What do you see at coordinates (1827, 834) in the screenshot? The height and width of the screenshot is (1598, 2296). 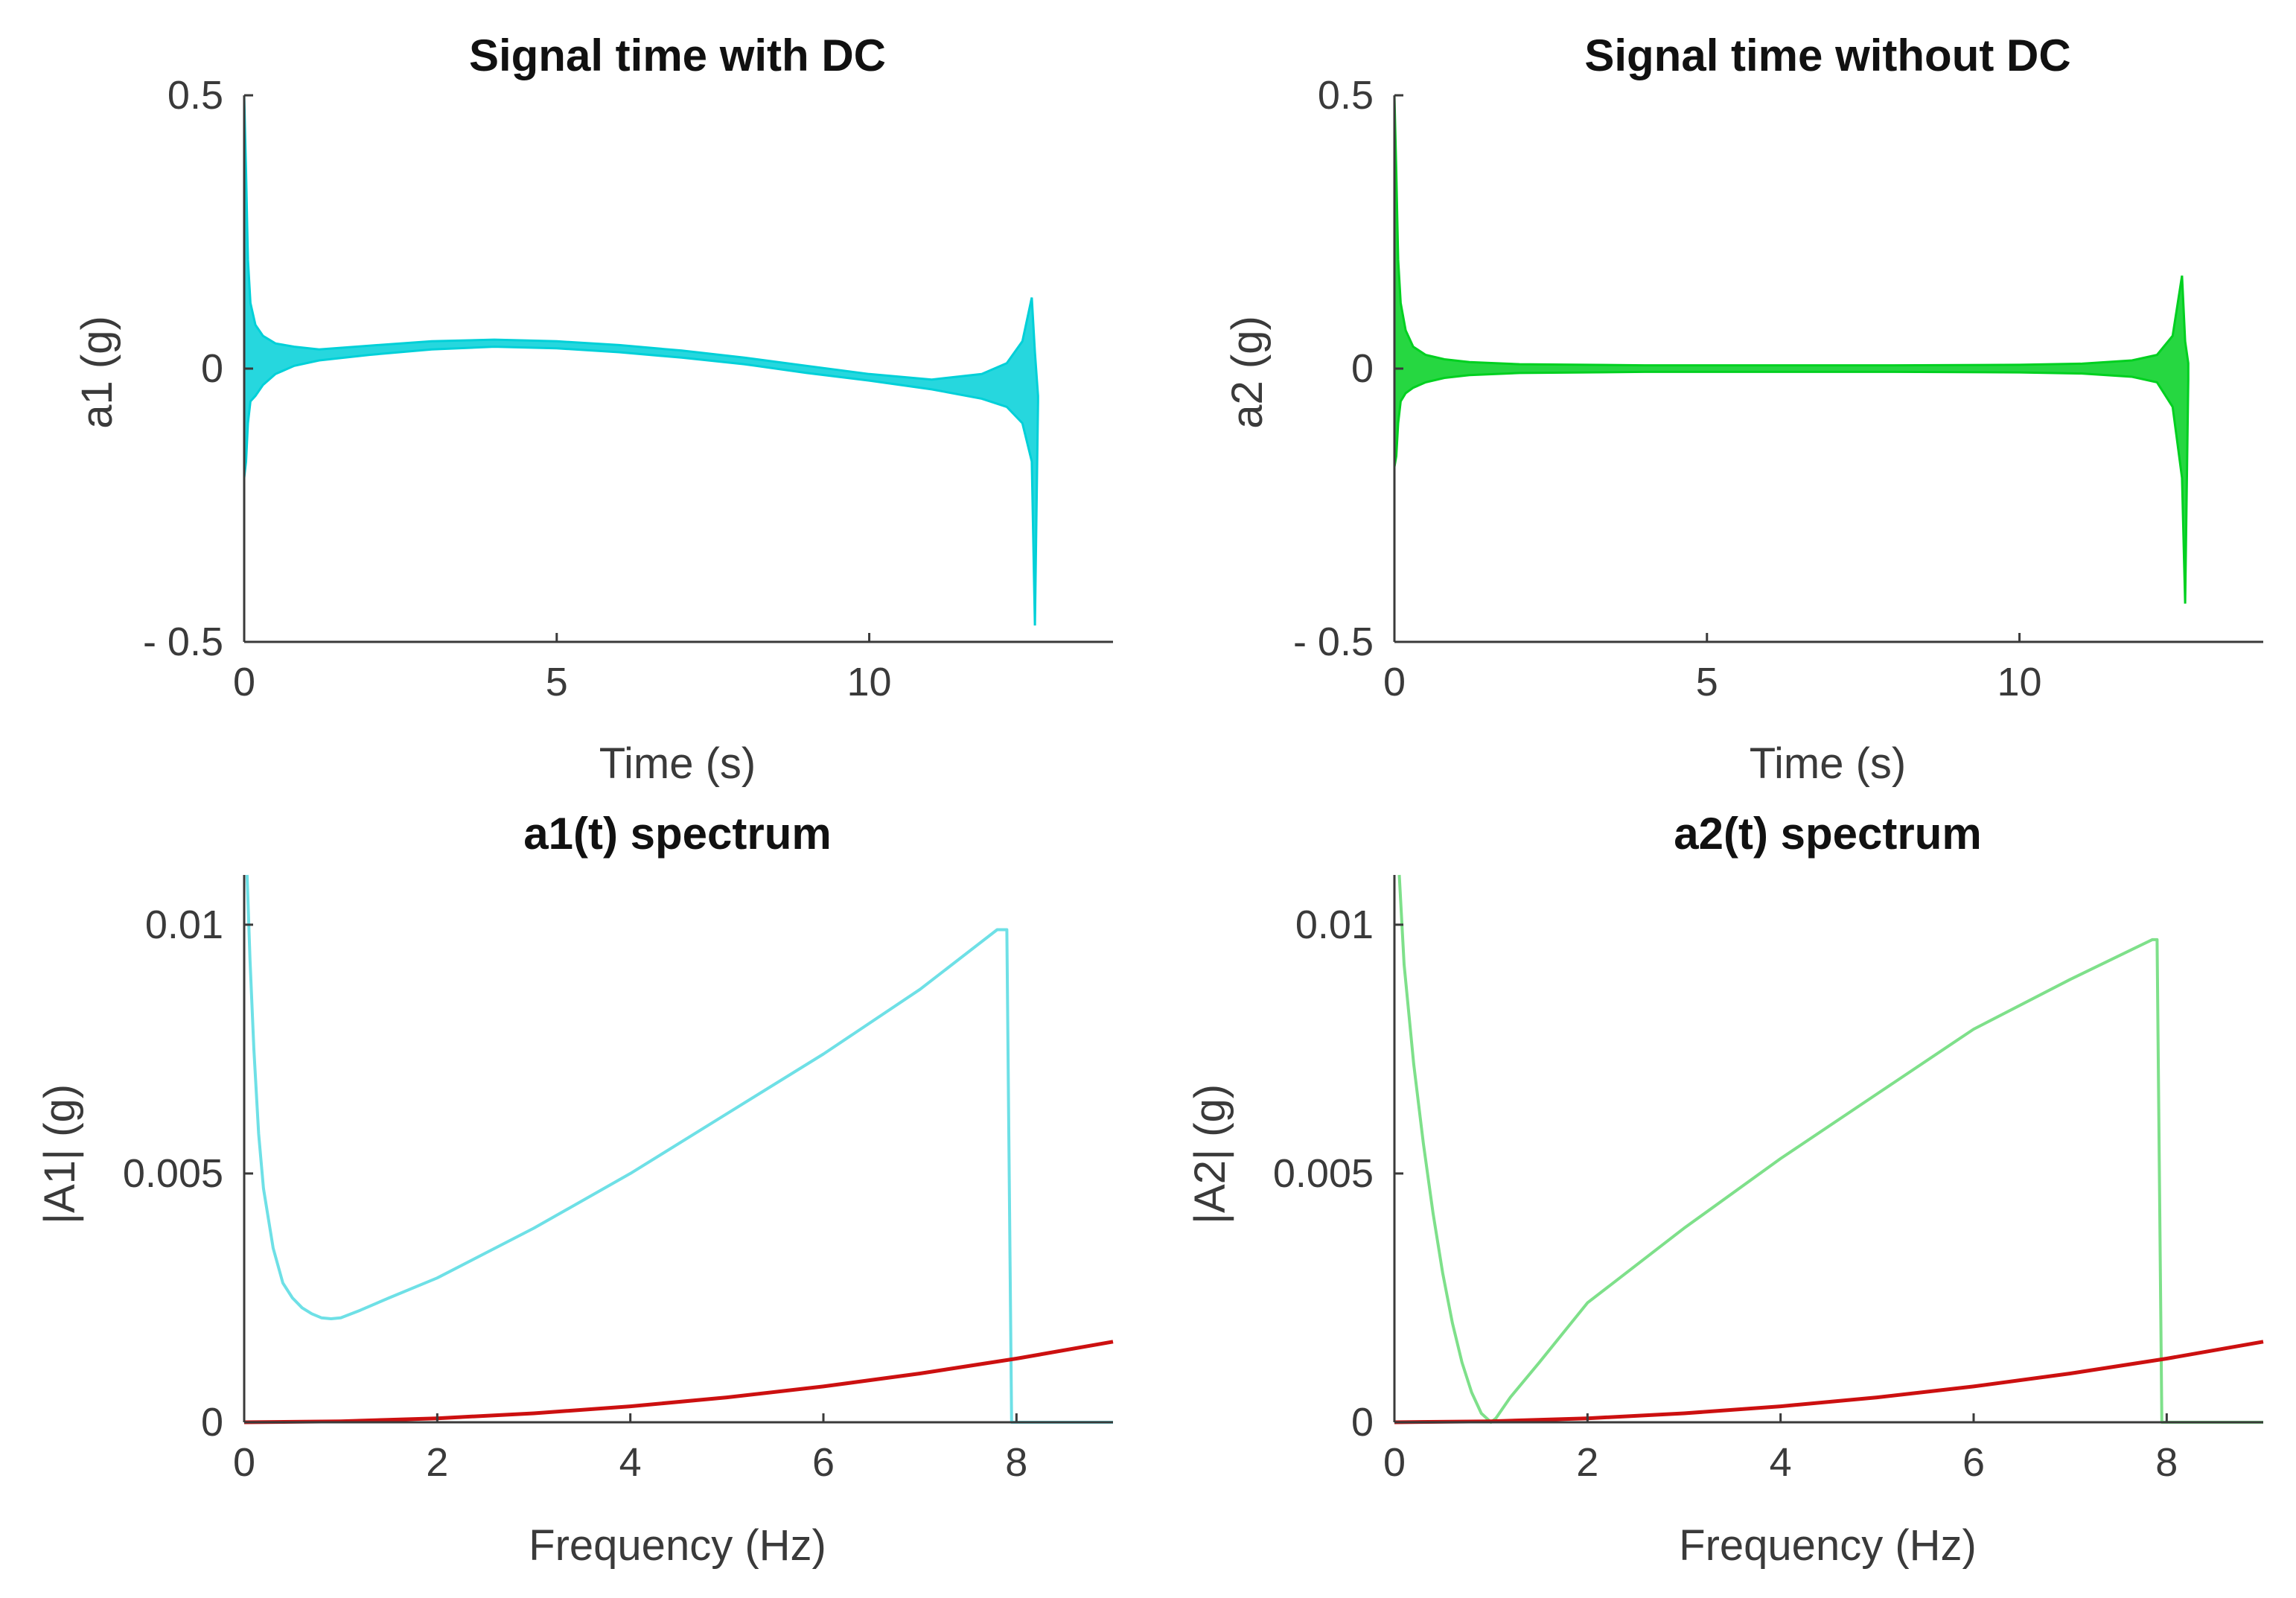 I see `chart-title: a2(t) spectrum` at bounding box center [1827, 834].